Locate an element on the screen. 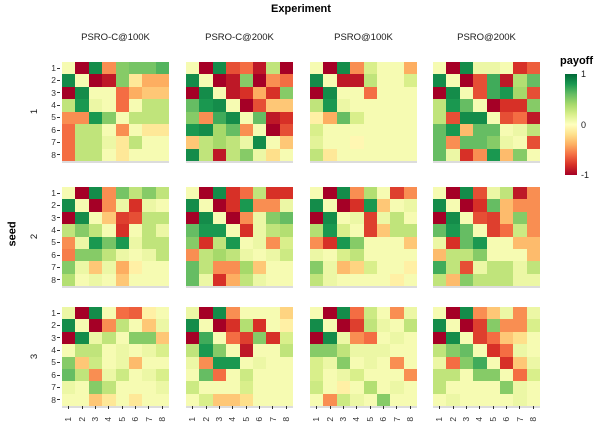 This screenshot has height=431, width=609. y-tick: 4 is located at coordinates (50, 350).